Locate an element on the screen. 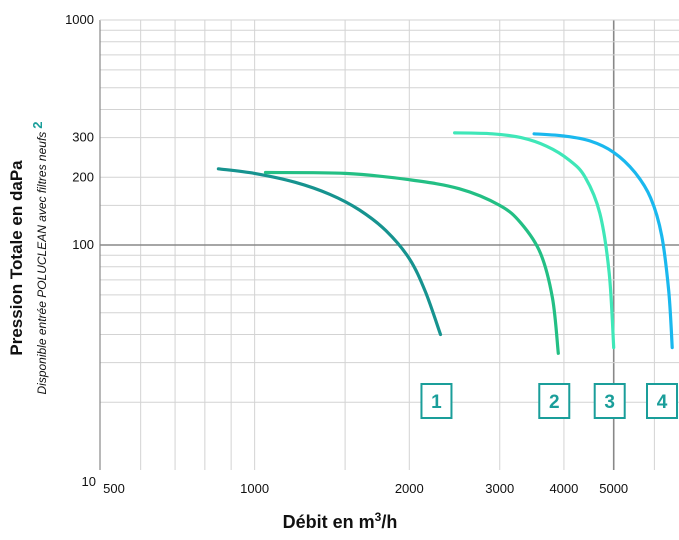 This screenshot has width=679, height=540. curve-label-text: 4 is located at coordinates (662, 402).